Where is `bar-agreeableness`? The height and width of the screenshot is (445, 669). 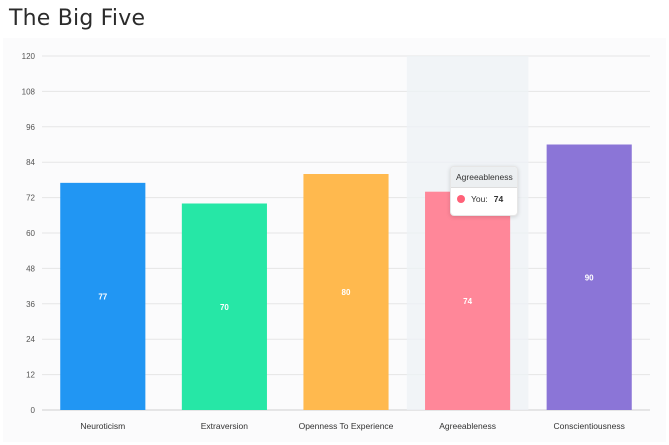
bar-agreeableness is located at coordinates (468, 300).